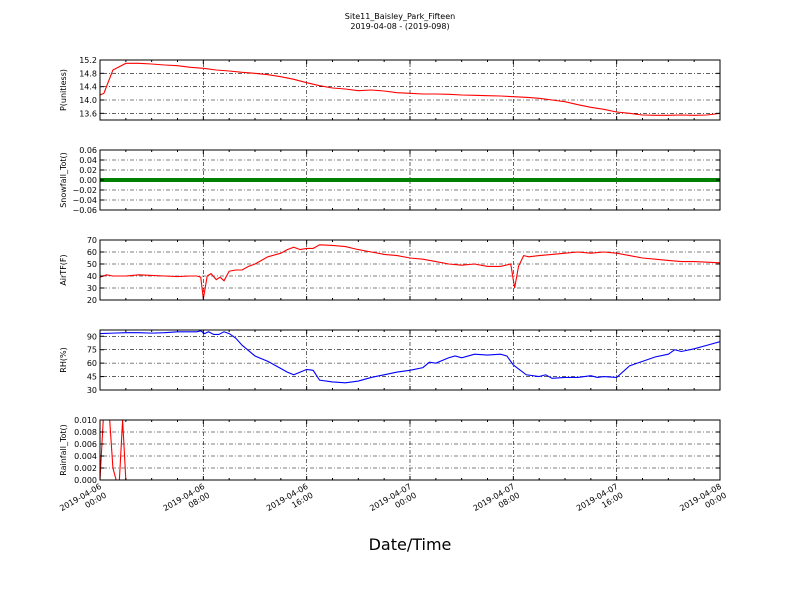 Image resolution: width=800 pixels, height=600 pixels. What do you see at coordinates (88, 160) in the screenshot?
I see `y-tick-label: 0.04` at bounding box center [88, 160].